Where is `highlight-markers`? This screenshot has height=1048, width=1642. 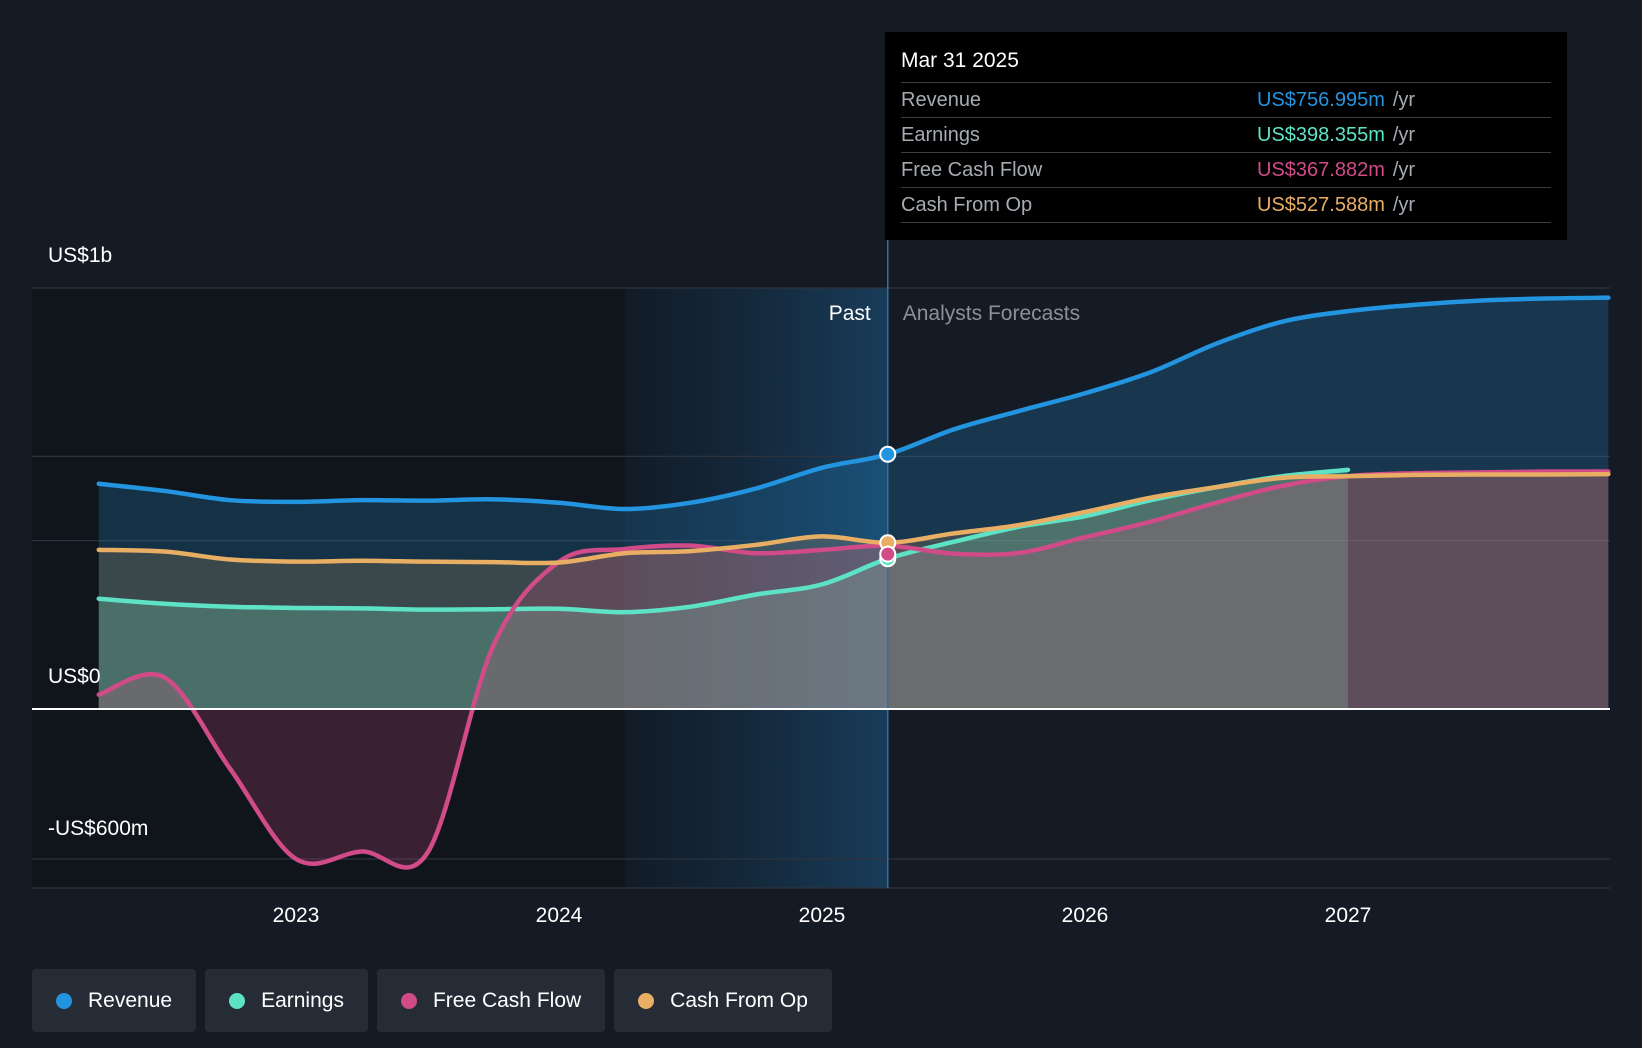
highlight-markers is located at coordinates (888, 506).